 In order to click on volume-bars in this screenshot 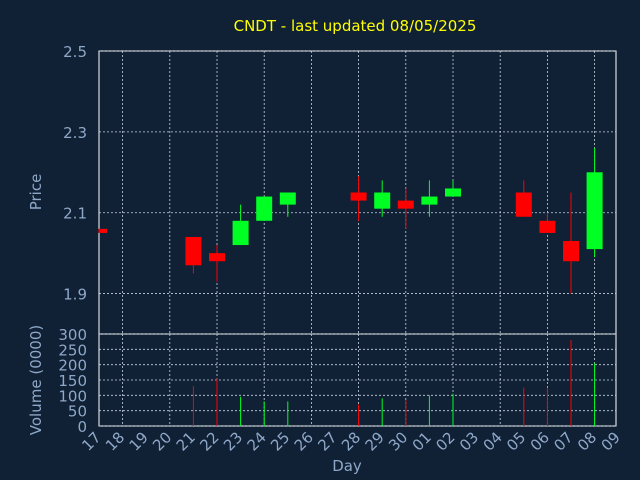, I will do `click(394, 383)`.